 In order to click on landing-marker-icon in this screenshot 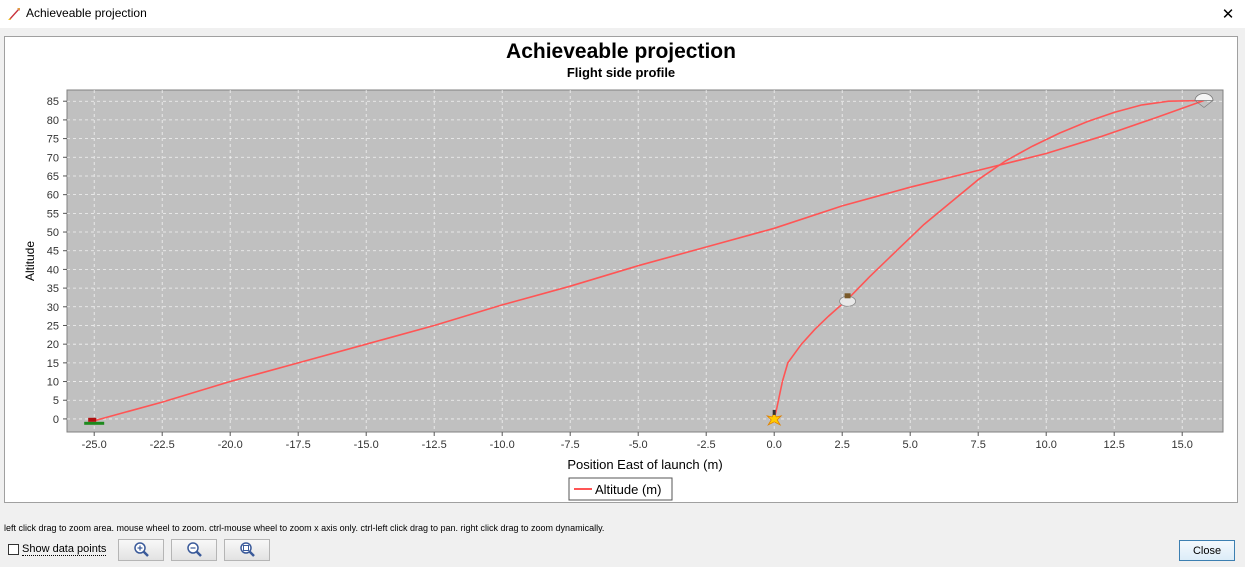, I will do `click(94, 421)`.